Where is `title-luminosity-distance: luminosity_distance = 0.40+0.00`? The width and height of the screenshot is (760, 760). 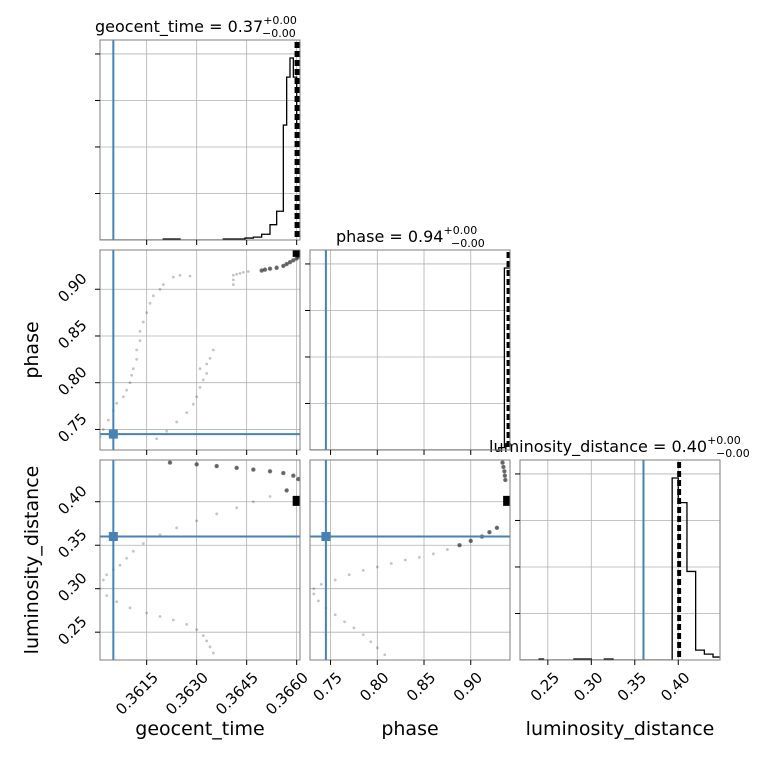 title-luminosity-distance: luminosity_distance = 0.40+0.00 is located at coordinates (615, 445).